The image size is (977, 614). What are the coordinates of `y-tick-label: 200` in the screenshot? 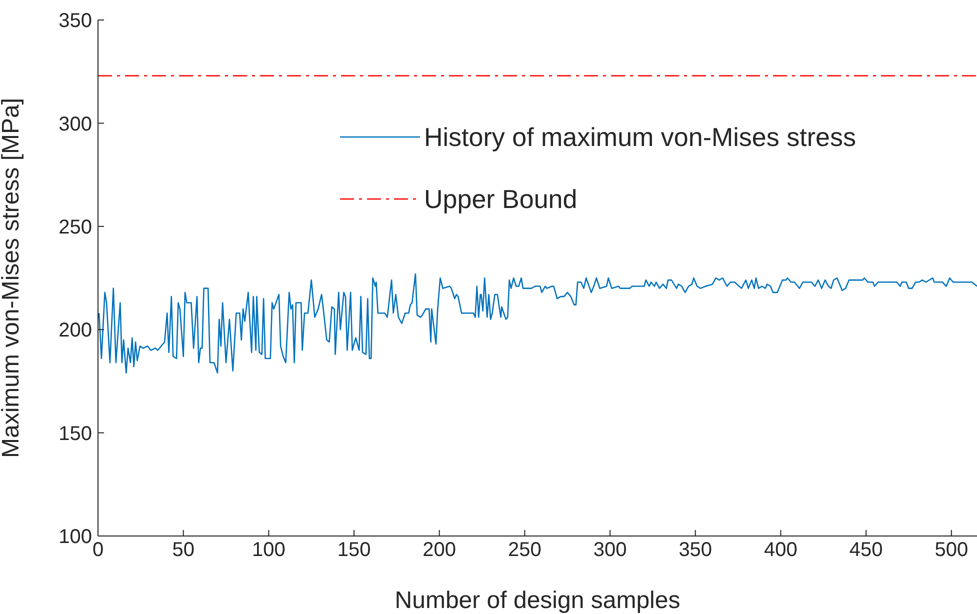 It's located at (75, 331).